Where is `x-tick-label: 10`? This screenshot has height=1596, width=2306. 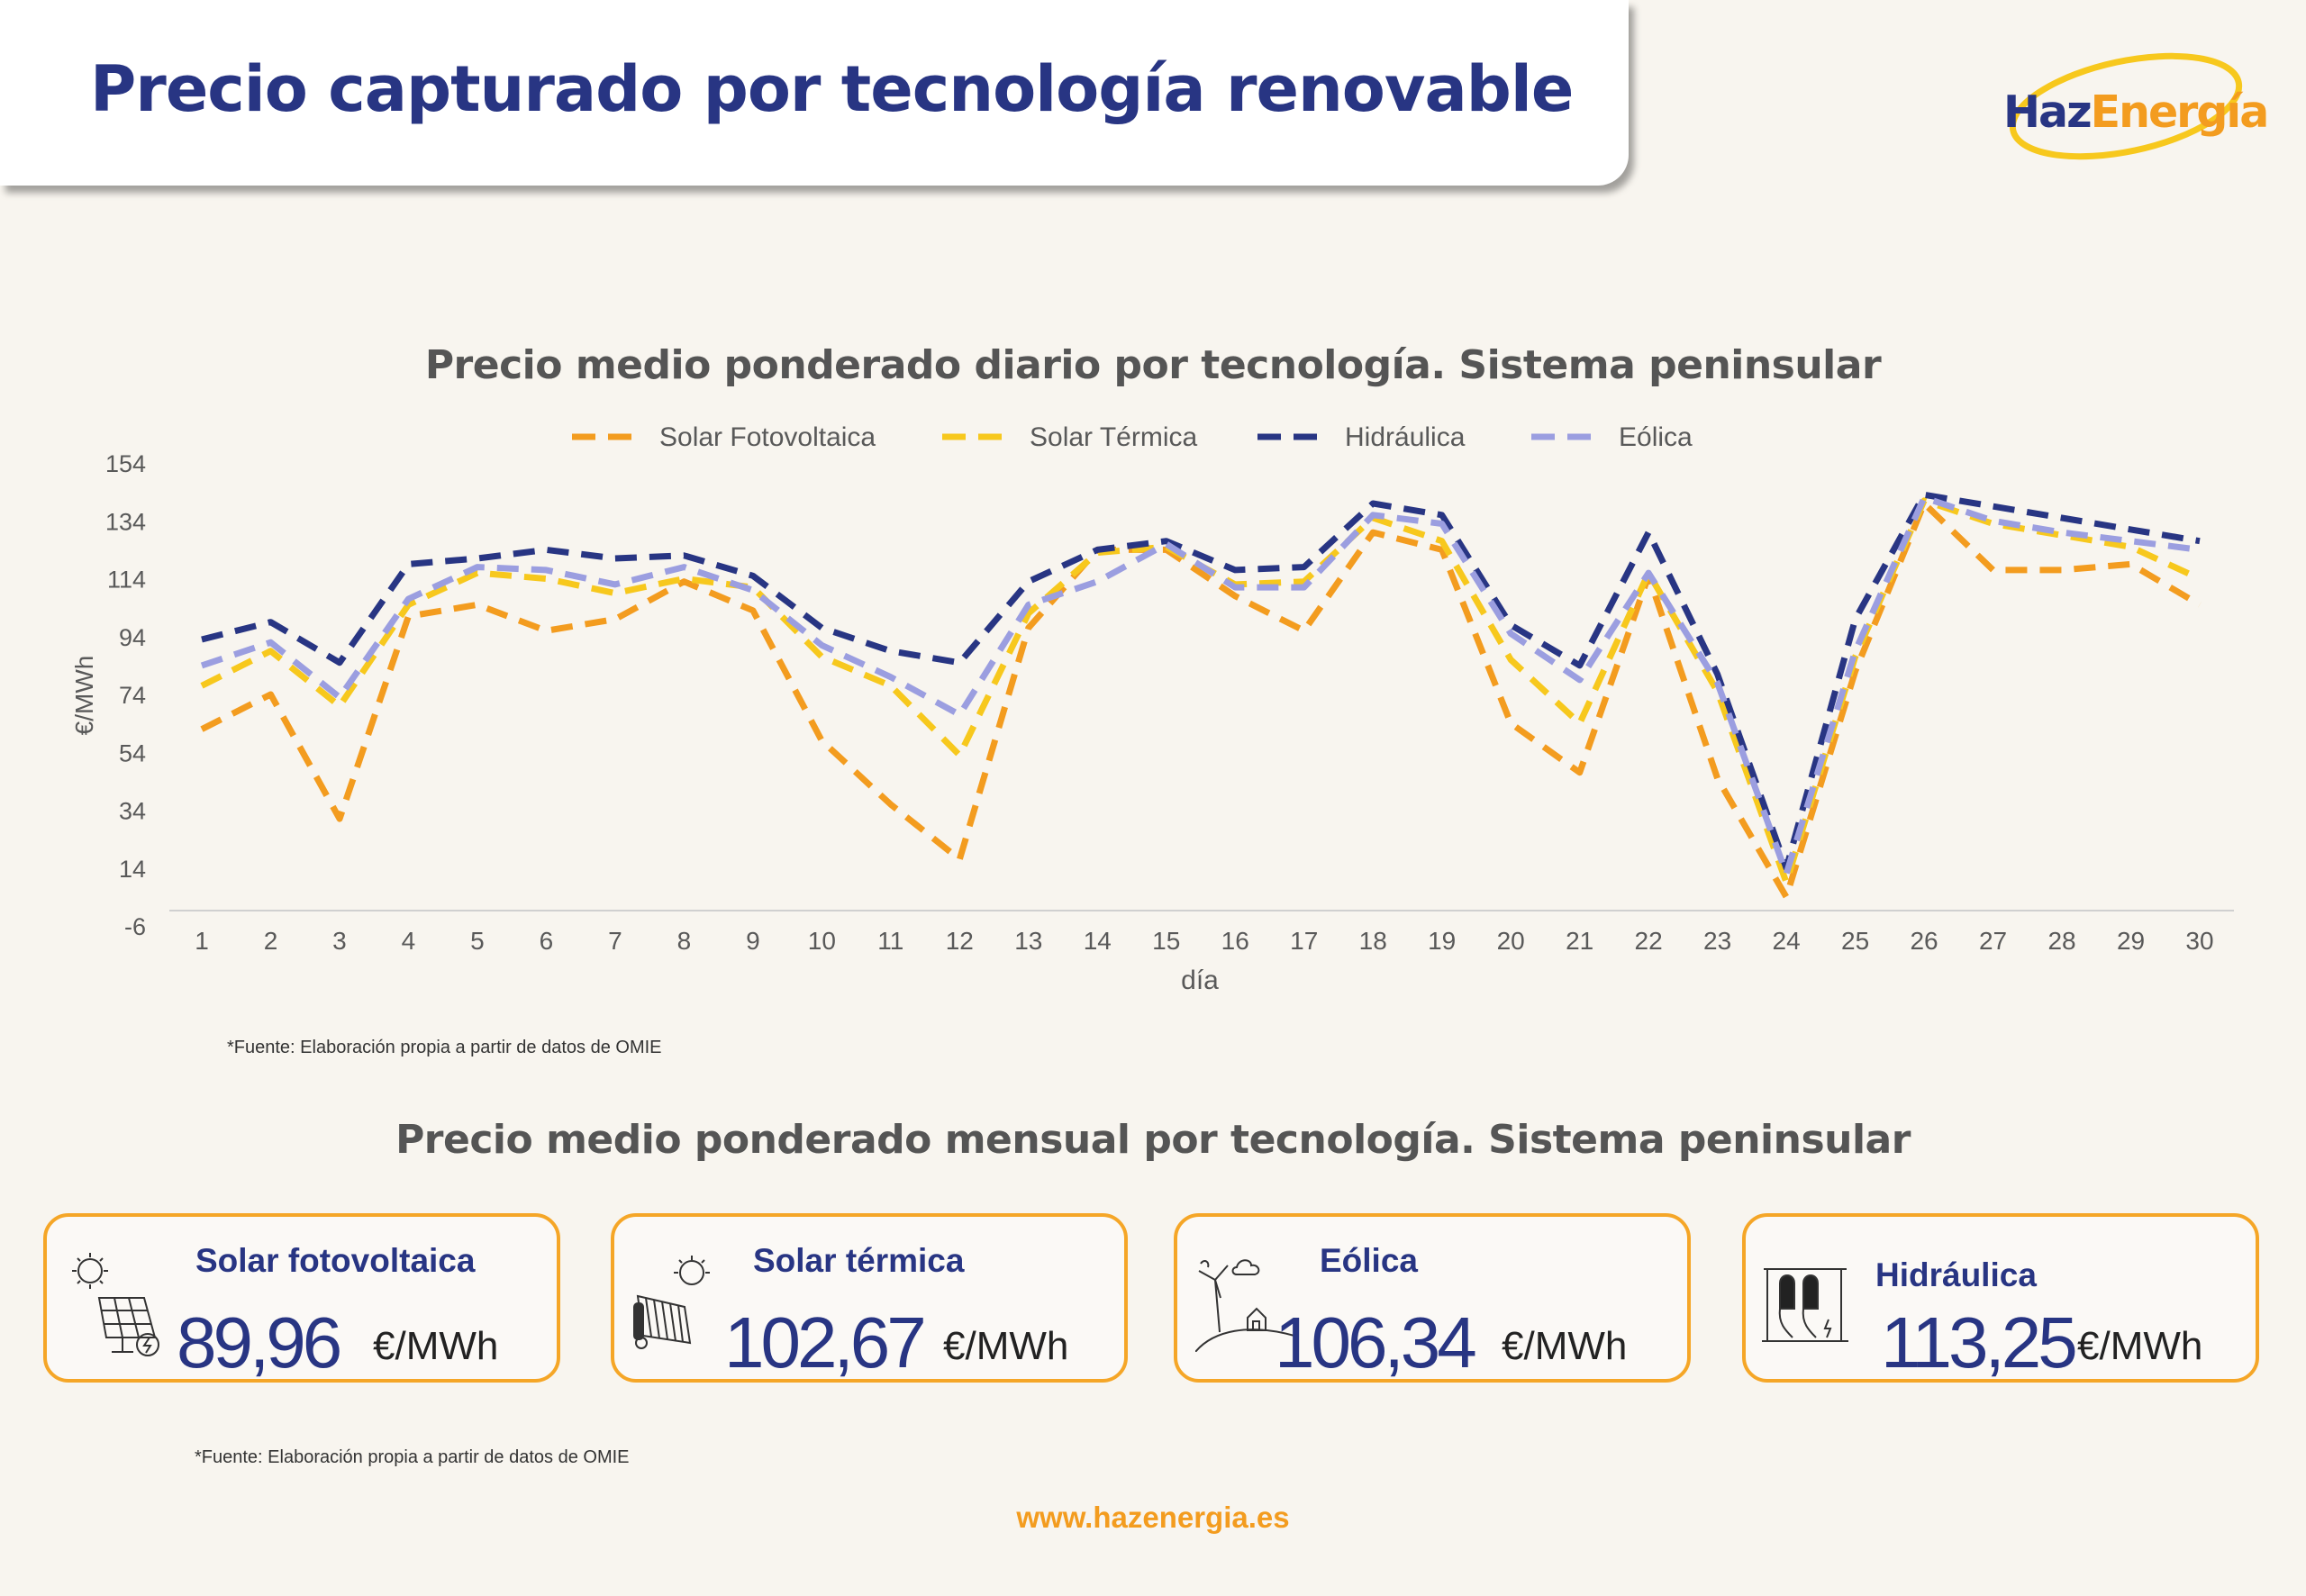
x-tick-label: 10 is located at coordinates (822, 941).